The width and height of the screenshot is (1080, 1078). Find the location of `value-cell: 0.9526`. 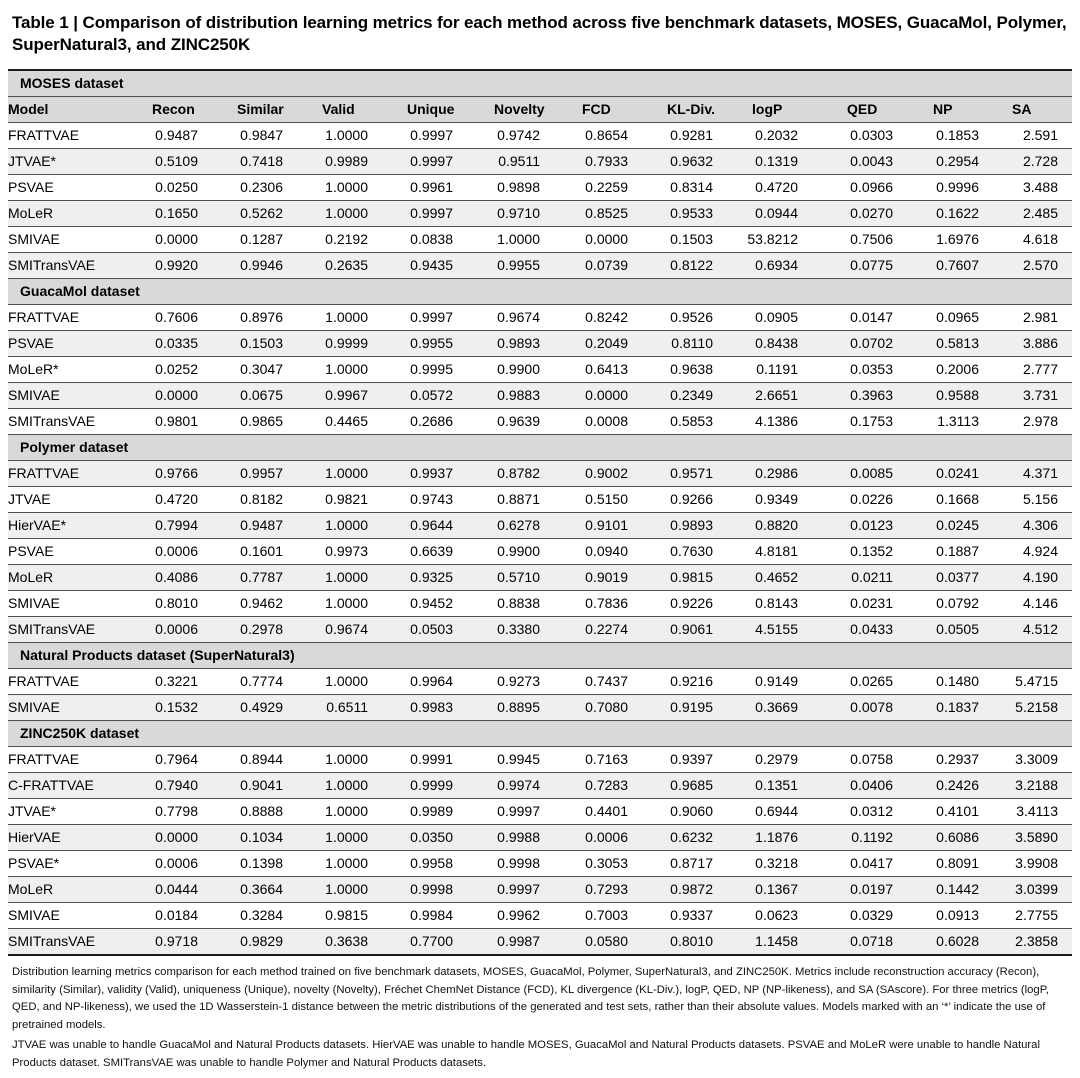

value-cell: 0.9526 is located at coordinates (709, 317).